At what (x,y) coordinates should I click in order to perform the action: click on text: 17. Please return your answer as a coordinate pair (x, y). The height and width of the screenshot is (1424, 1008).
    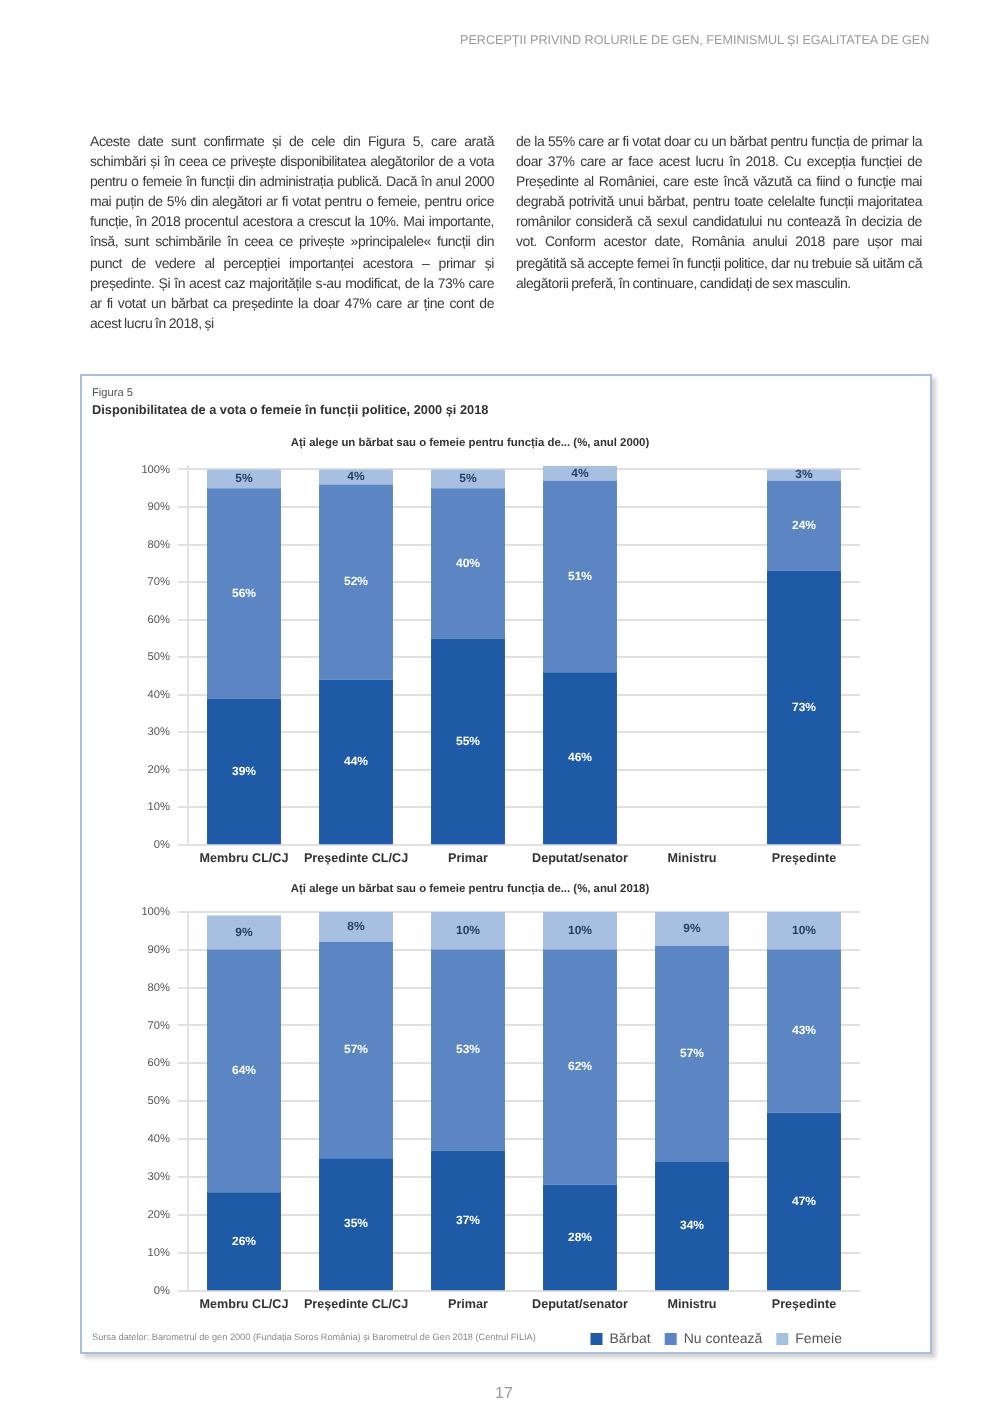
    Looking at the image, I should click on (504, 1393).